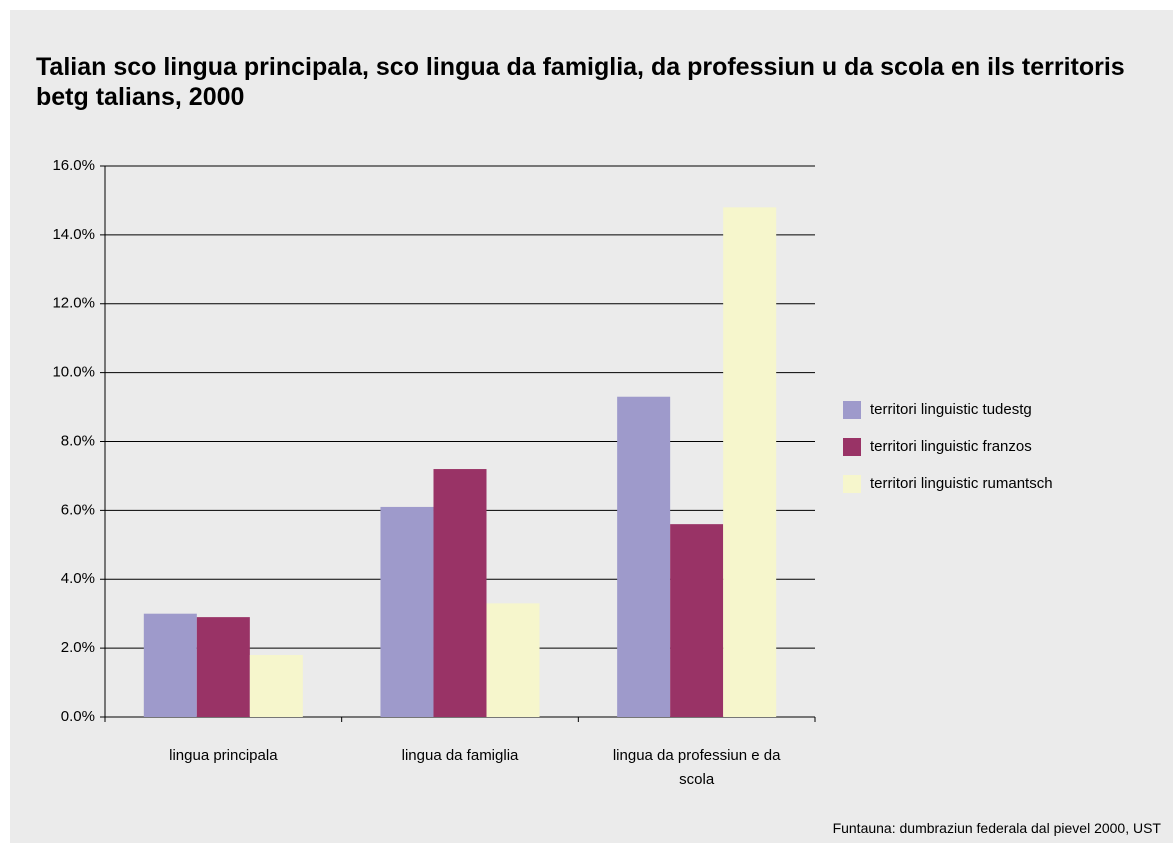 This screenshot has height=853, width=1173. I want to click on y-tick-label: 6.0%, so click(78, 509).